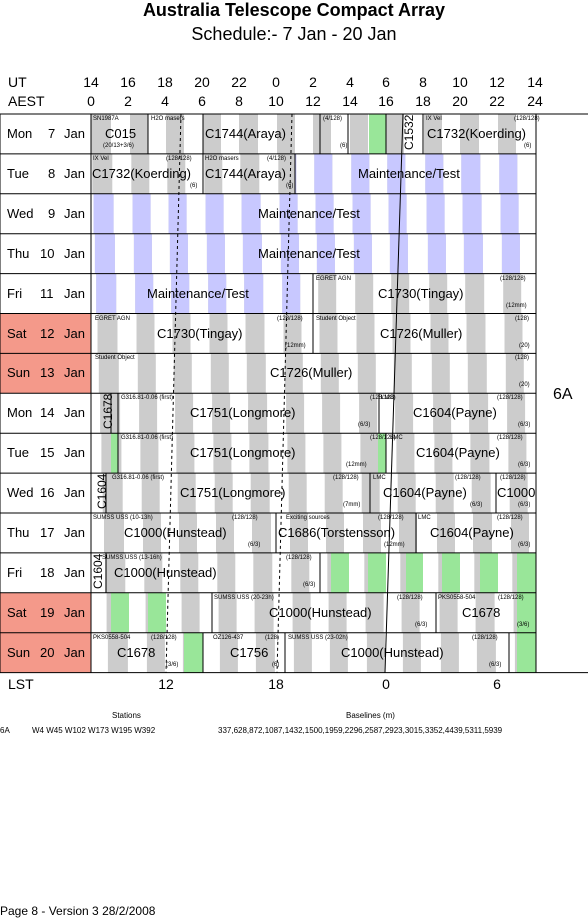 Image resolution: width=588 pixels, height=919 pixels. Describe the element at coordinates (168, 119) in the screenshot. I see `schedule-text: H2O masers` at that location.